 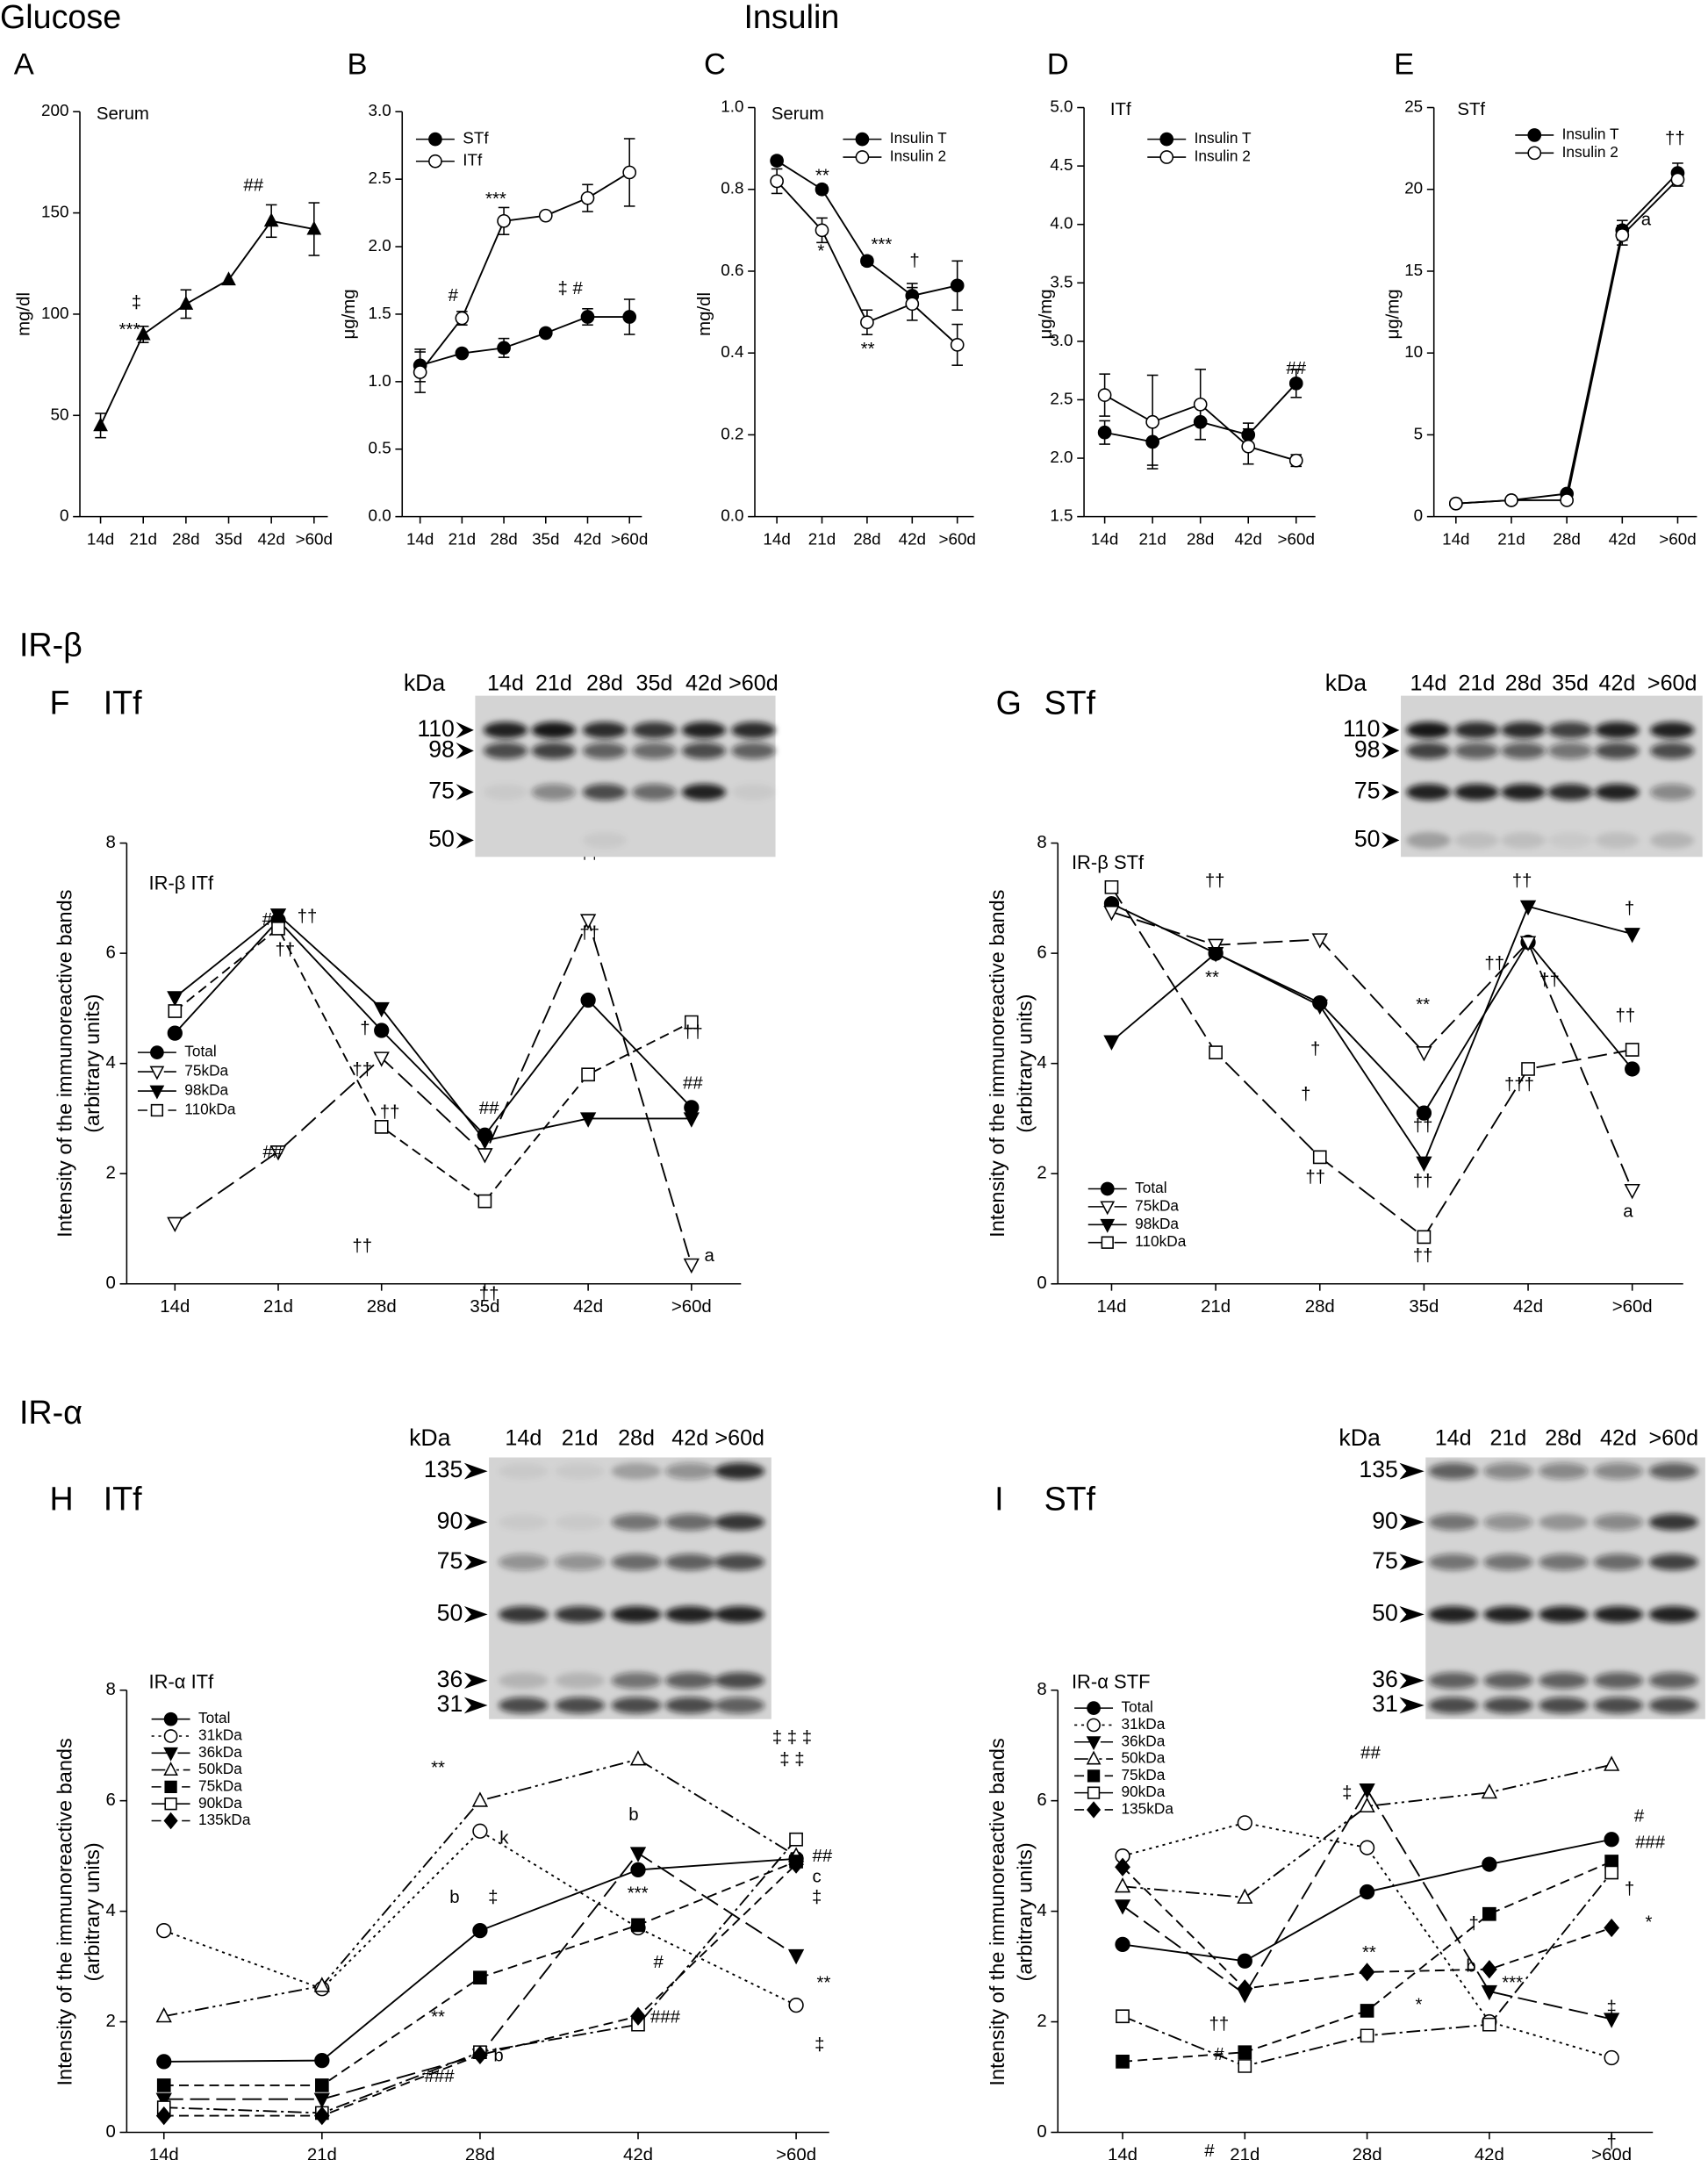 What do you see at coordinates (703, 683) in the screenshot?
I see `blot-lane-label: 42d` at bounding box center [703, 683].